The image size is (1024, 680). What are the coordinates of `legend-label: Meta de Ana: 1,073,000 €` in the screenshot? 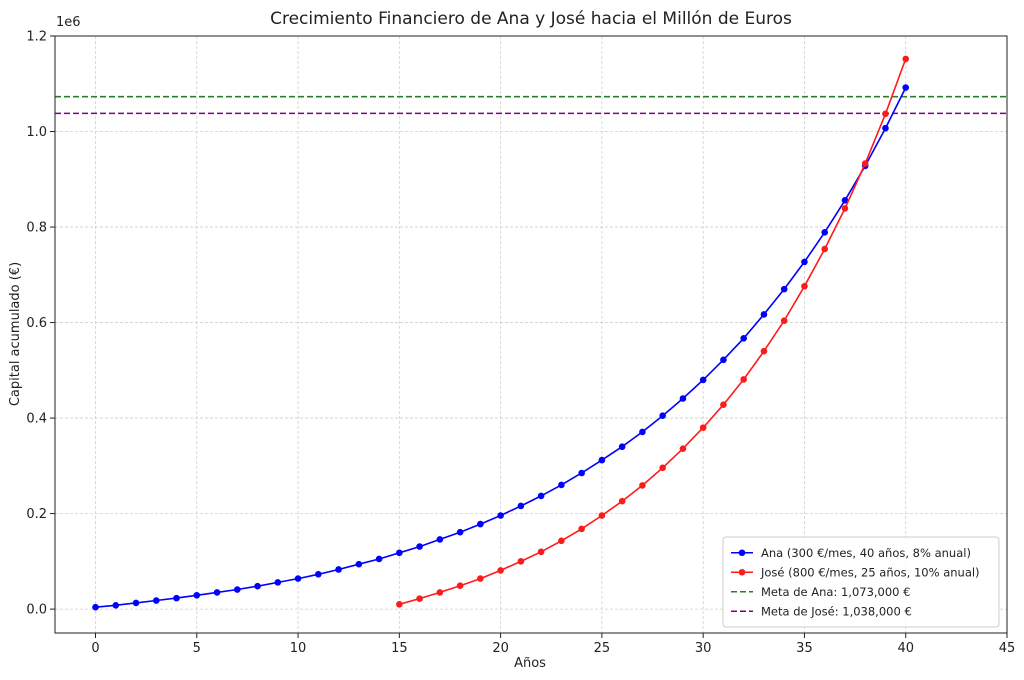 It's located at (835, 592).